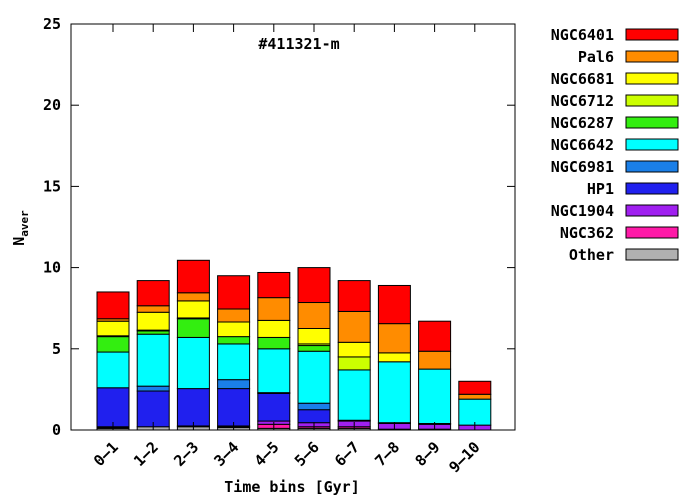 This screenshot has width=700, height=500. Describe the element at coordinates (267, 454) in the screenshot. I see `x-tick-label: 4–5` at that location.